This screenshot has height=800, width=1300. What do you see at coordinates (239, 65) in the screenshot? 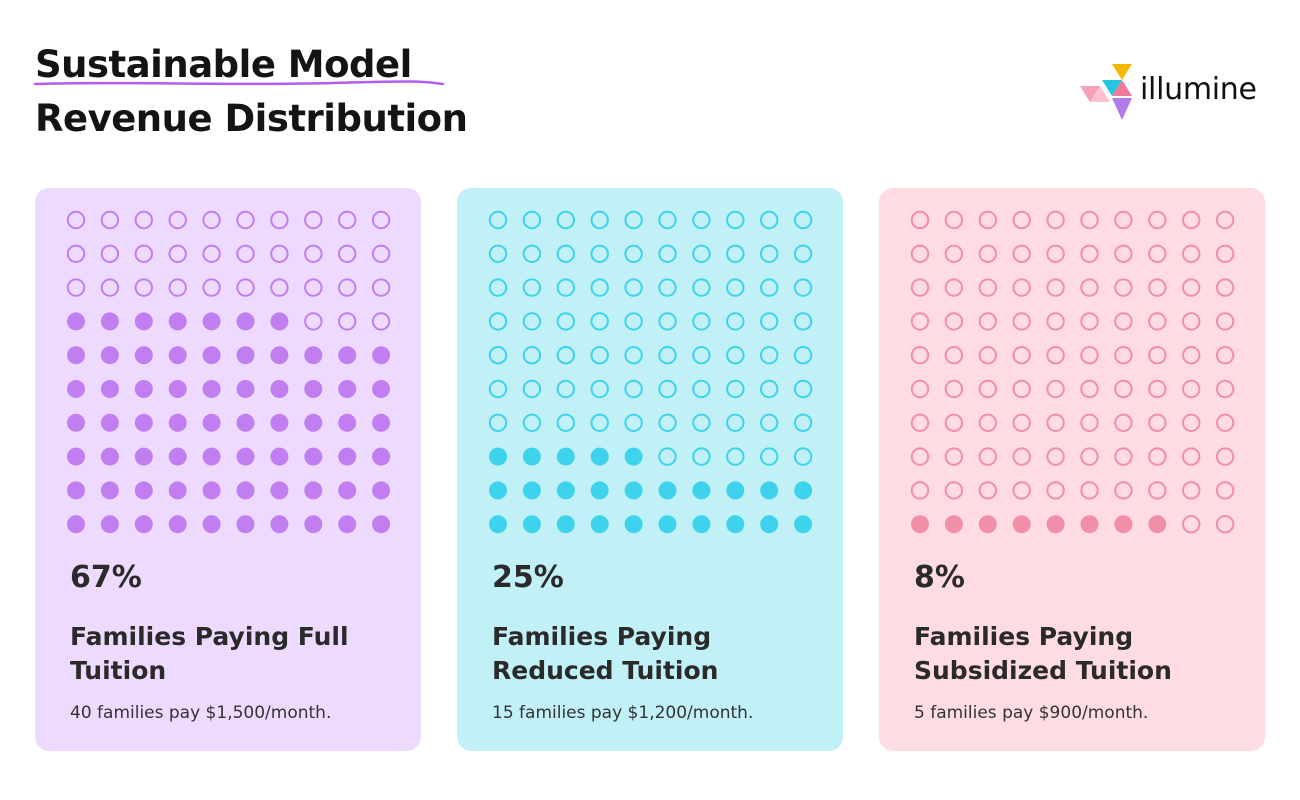
I see `title-line-1: Sustainable Model` at bounding box center [239, 65].